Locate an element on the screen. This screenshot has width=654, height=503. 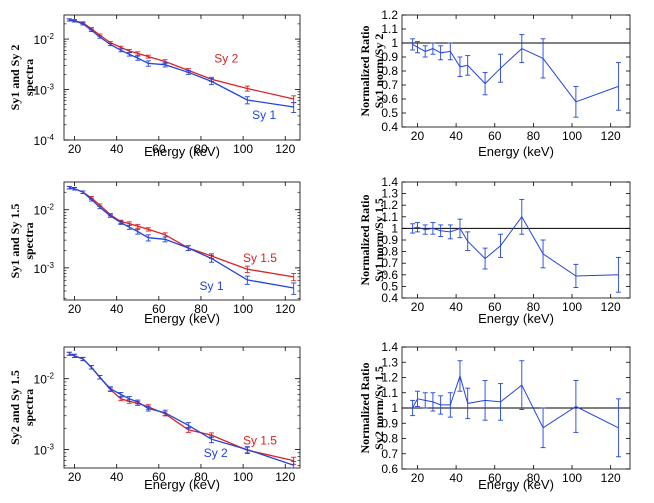
ratio3-ytick-label: 1 is located at coordinates (394, 408).